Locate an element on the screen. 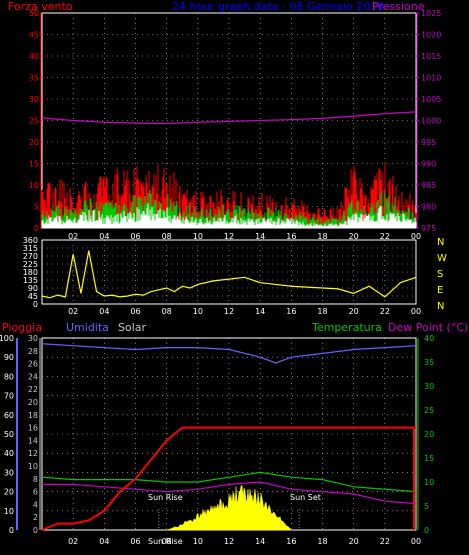 Image resolution: width=469 pixels, height=555 pixels. wind-average-bars is located at coordinates (229, 215).